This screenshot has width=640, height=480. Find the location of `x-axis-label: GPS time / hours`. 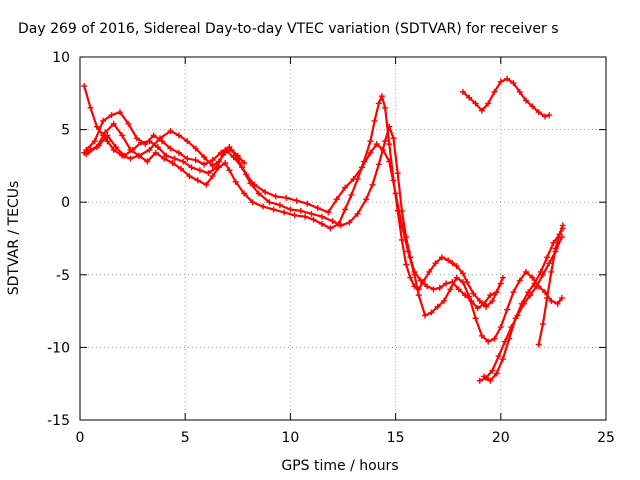

x-axis-label: GPS time / hours is located at coordinates (339, 466).